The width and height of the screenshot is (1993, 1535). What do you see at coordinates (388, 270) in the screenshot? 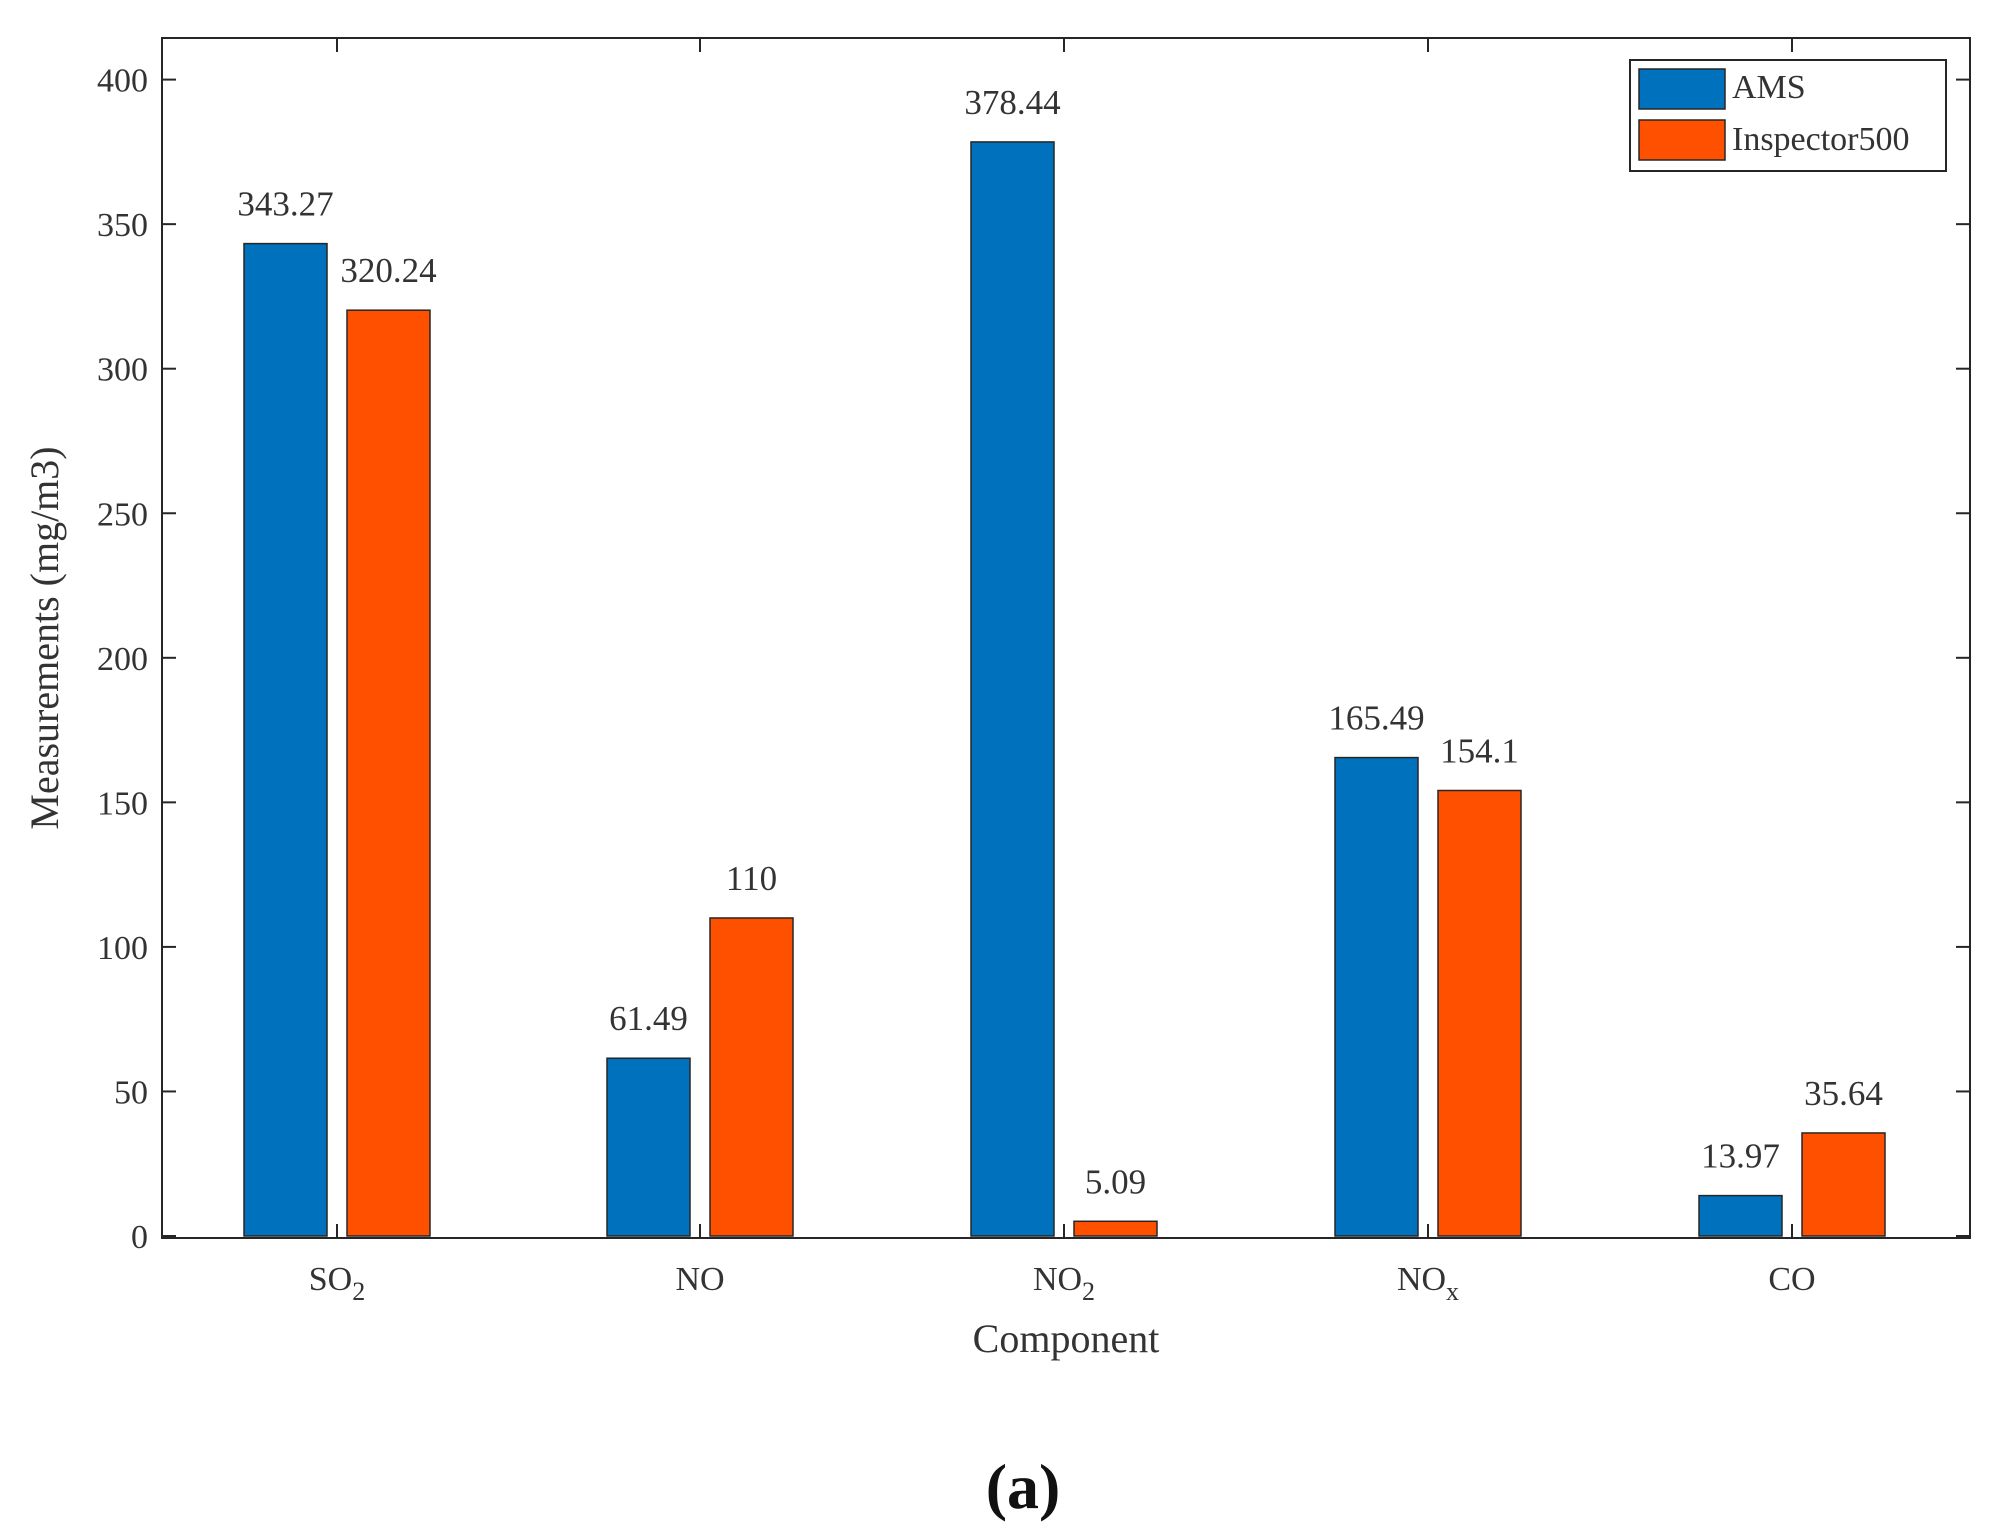
I see `bar-value-label: 320.24` at bounding box center [388, 270].